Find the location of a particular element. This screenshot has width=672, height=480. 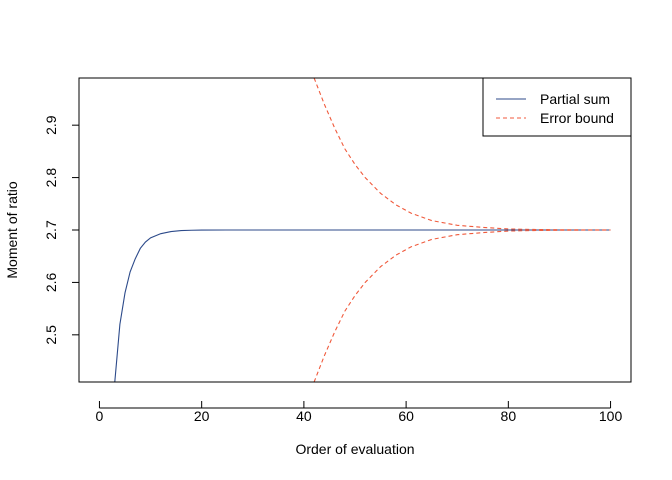

y-tick-label: 2.8 is located at coordinates (51, 178).